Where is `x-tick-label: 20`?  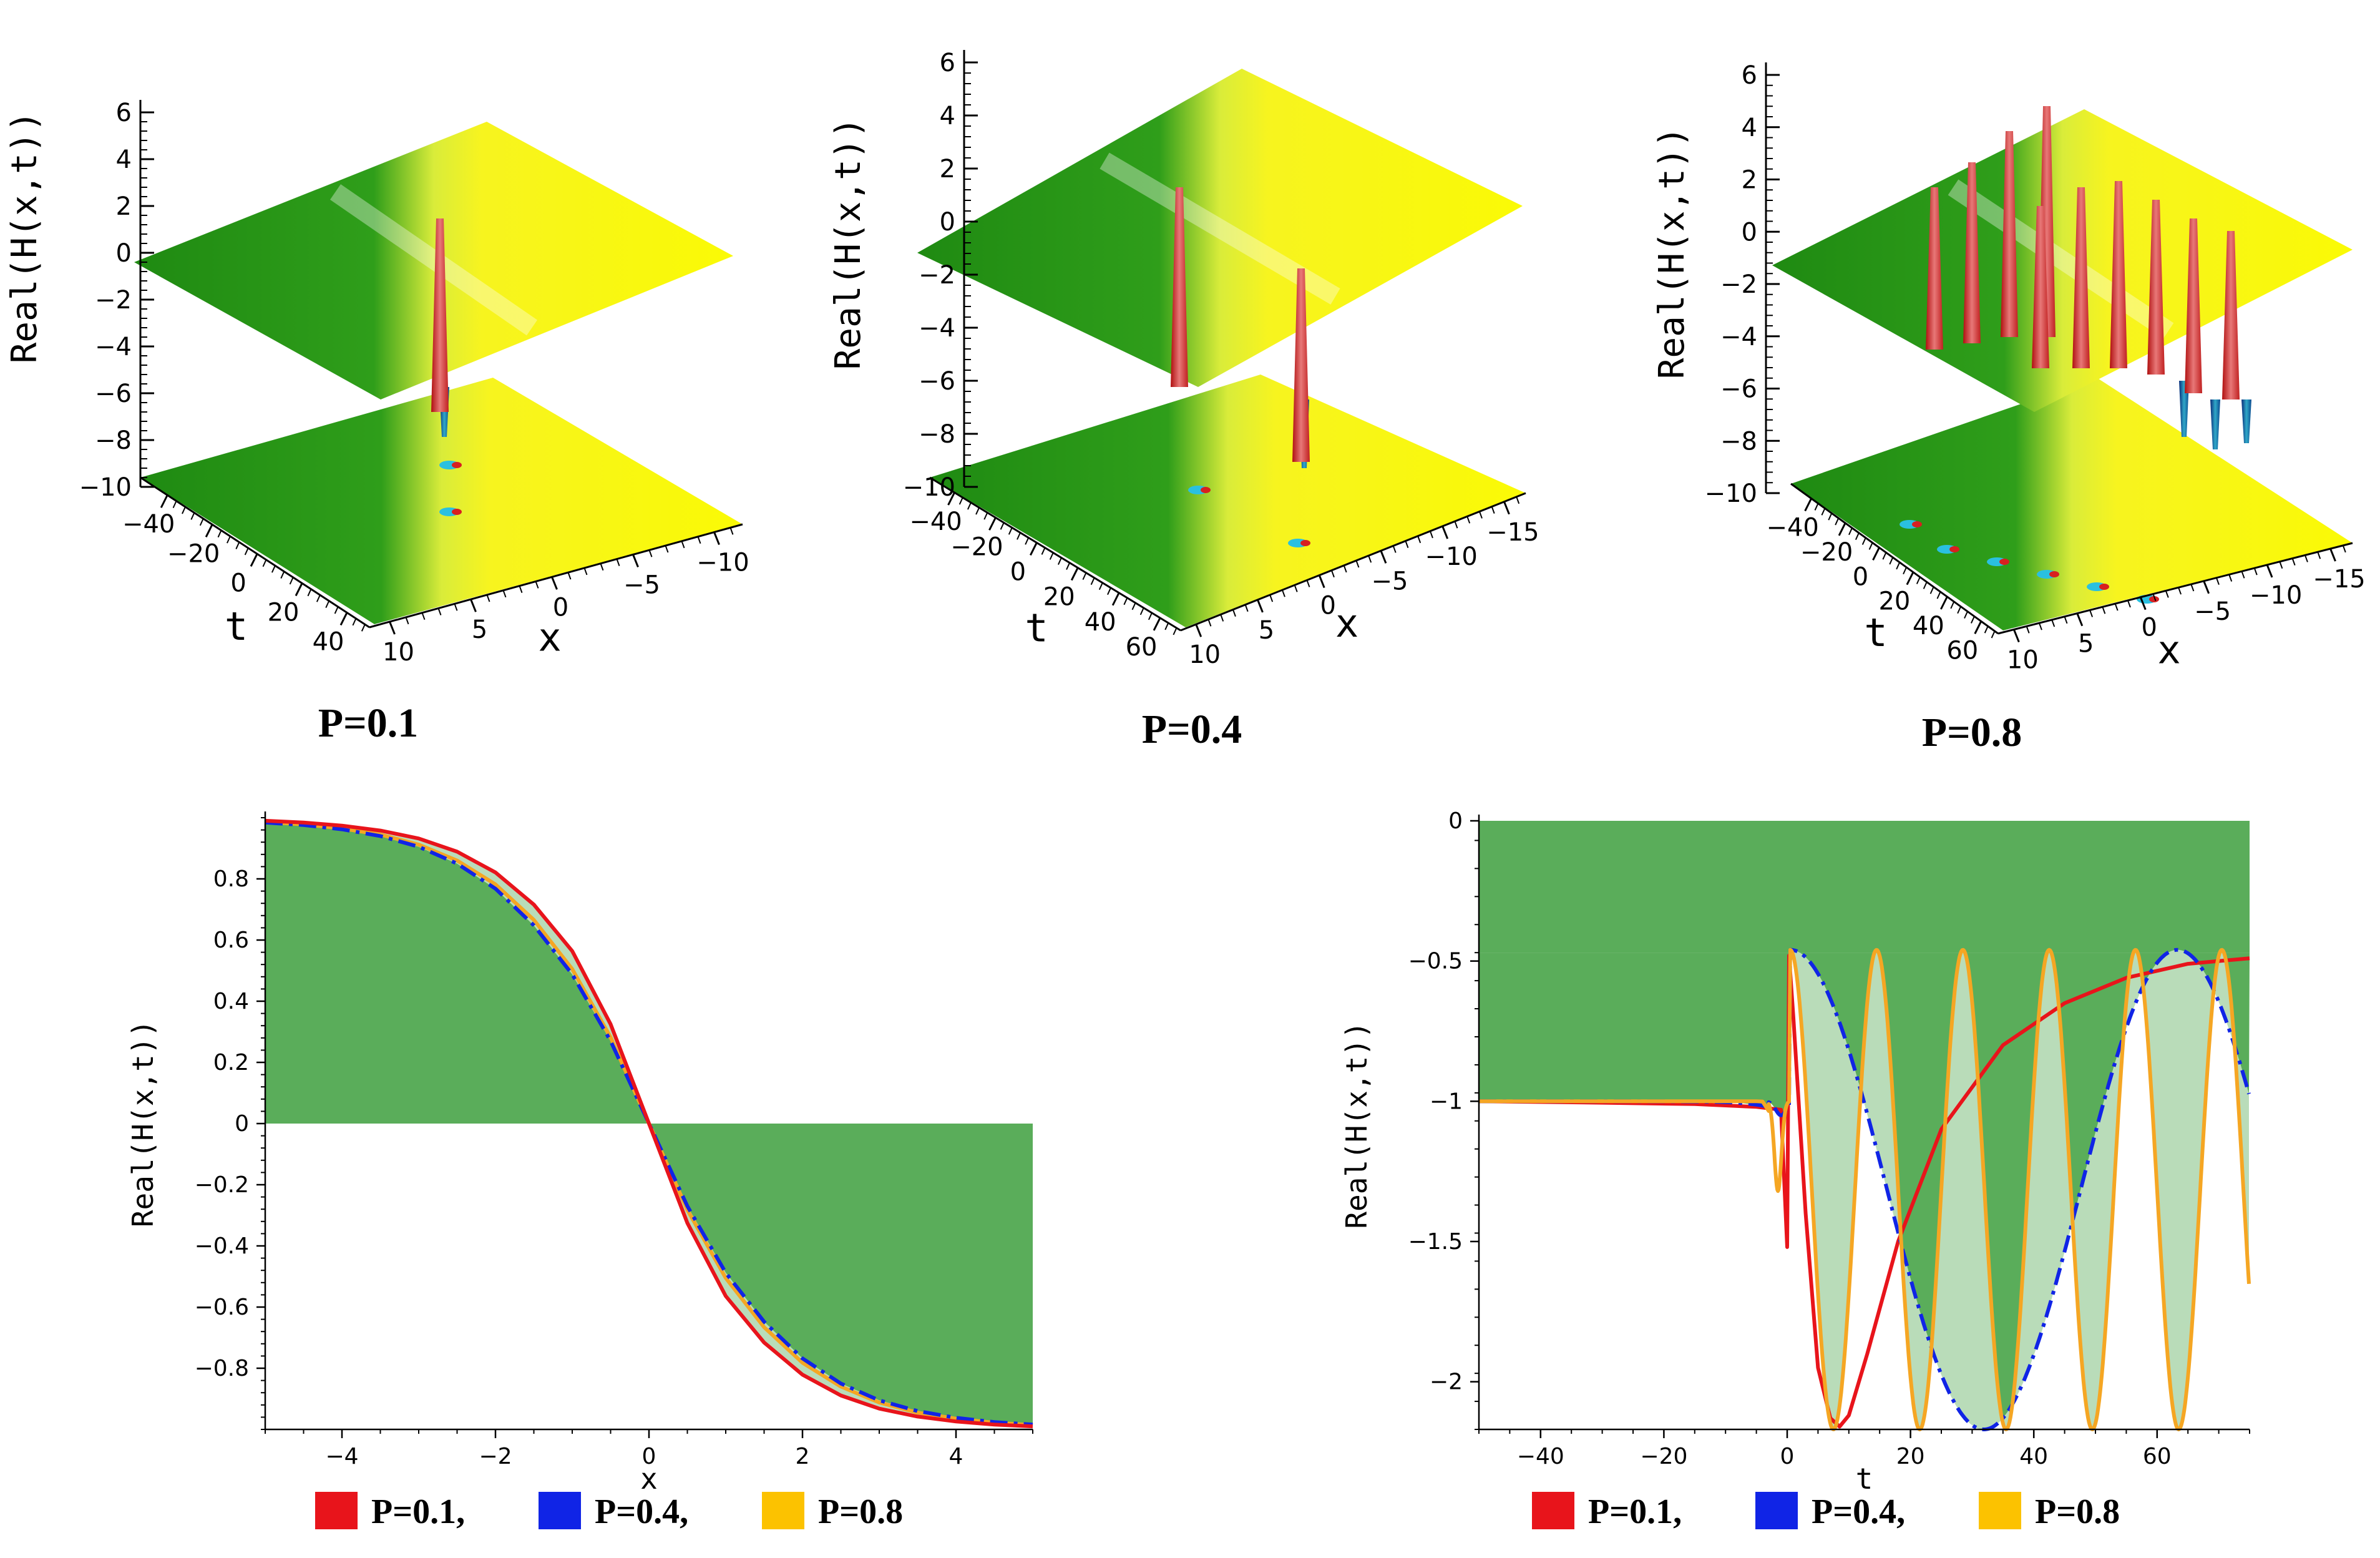 x-tick-label: 20 is located at coordinates (1910, 1457).